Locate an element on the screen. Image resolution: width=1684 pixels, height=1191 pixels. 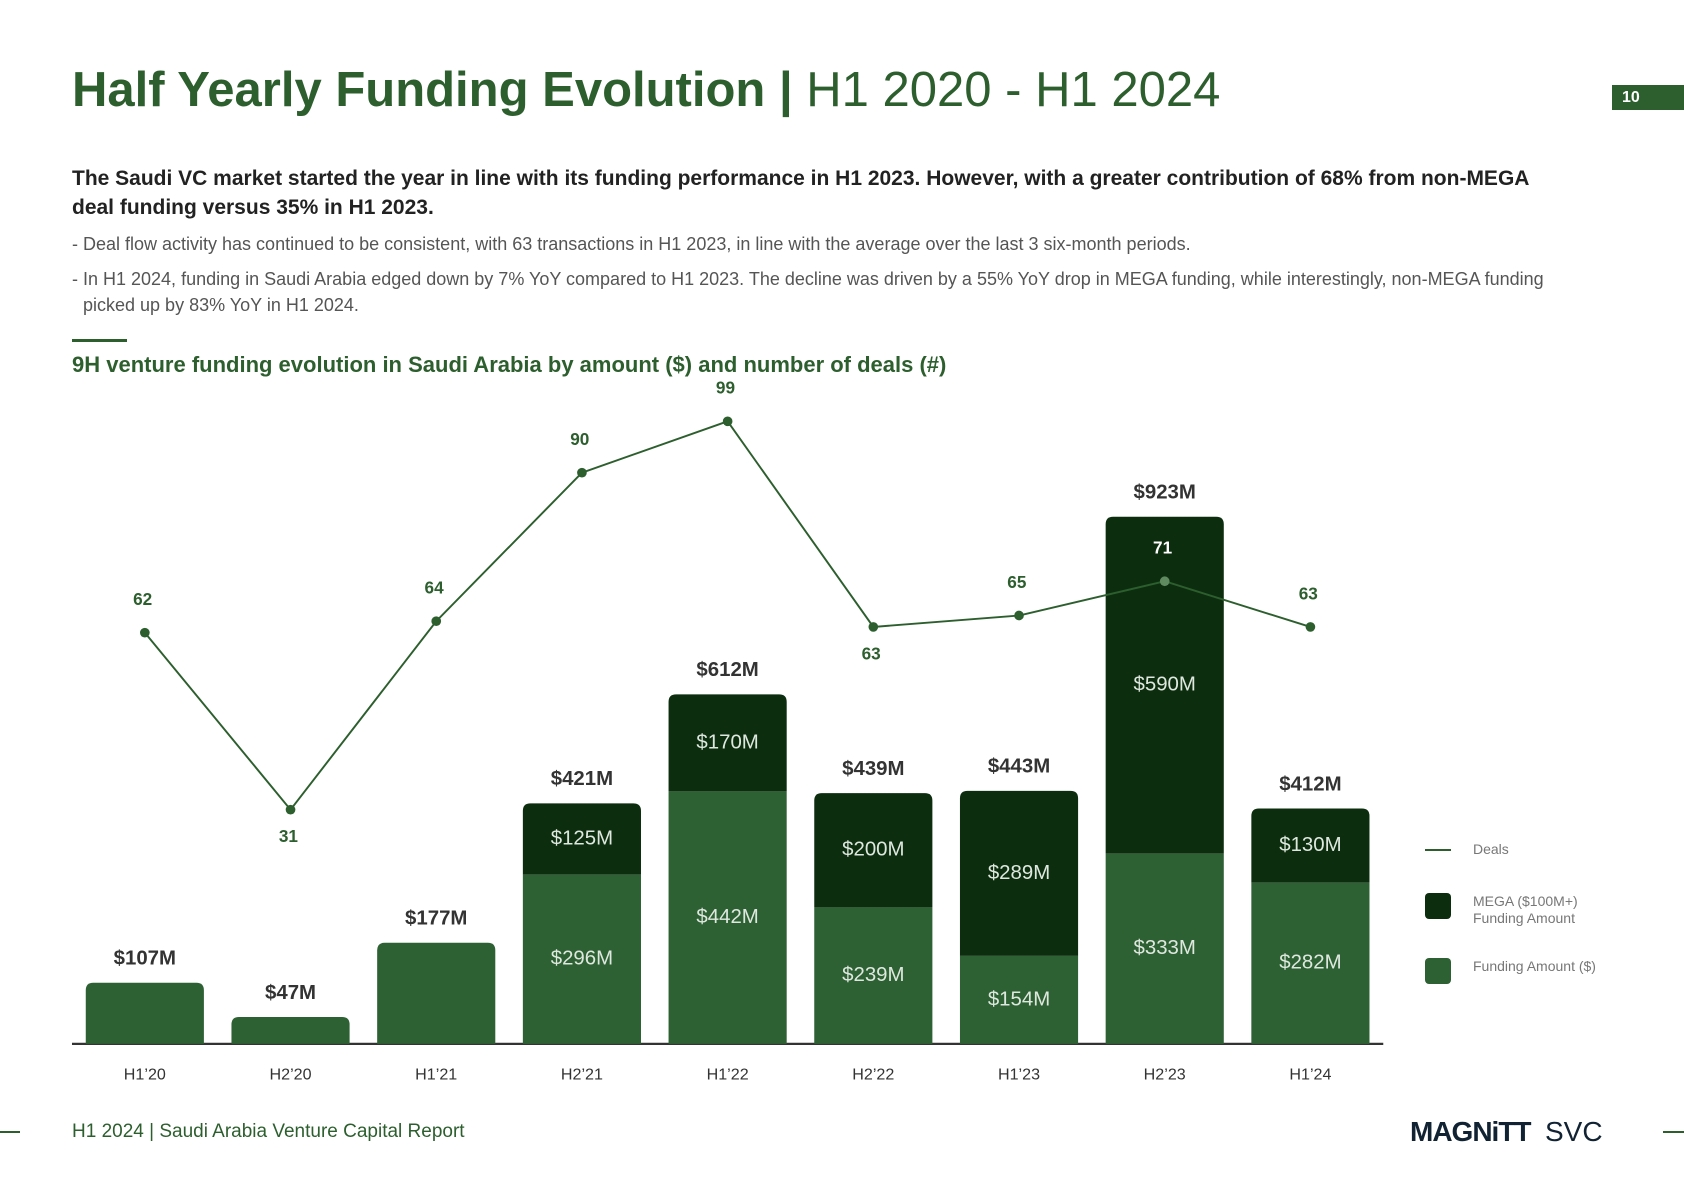
total-label: $443M is located at coordinates (1019, 767).